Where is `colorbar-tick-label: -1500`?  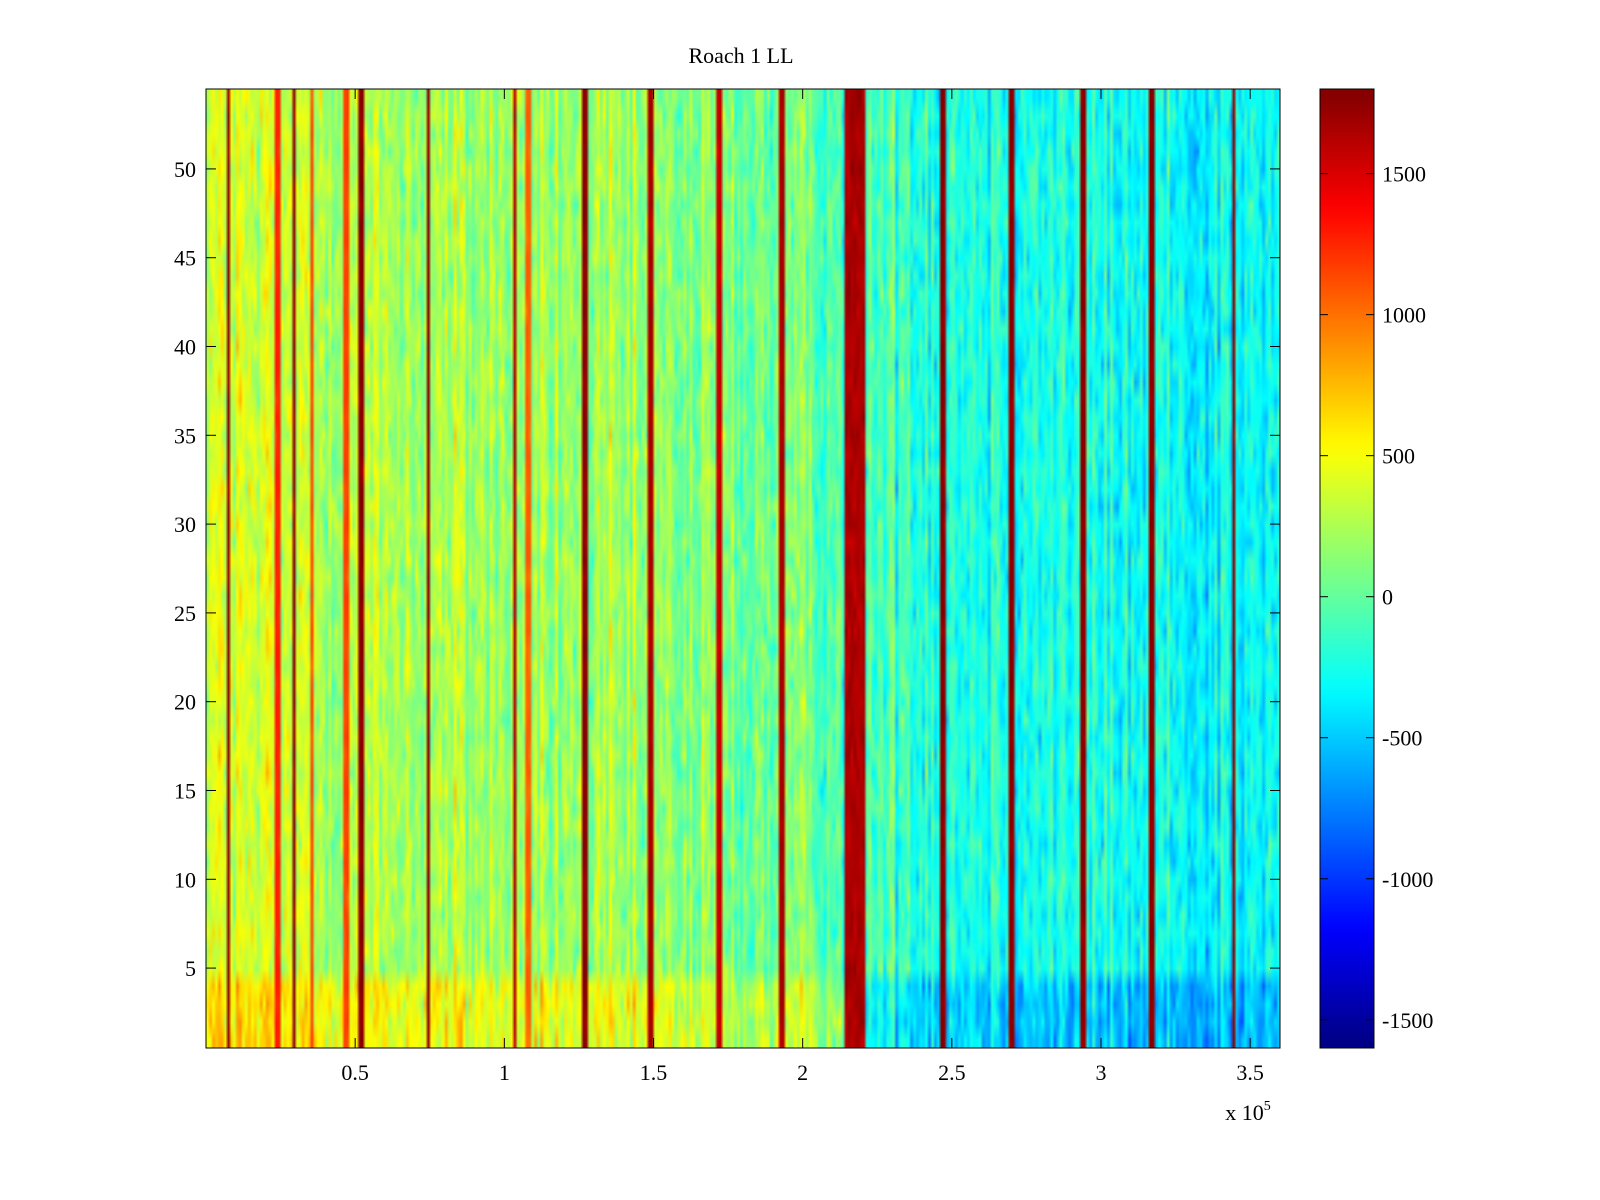
colorbar-tick-label: -1500 is located at coordinates (1407, 1020).